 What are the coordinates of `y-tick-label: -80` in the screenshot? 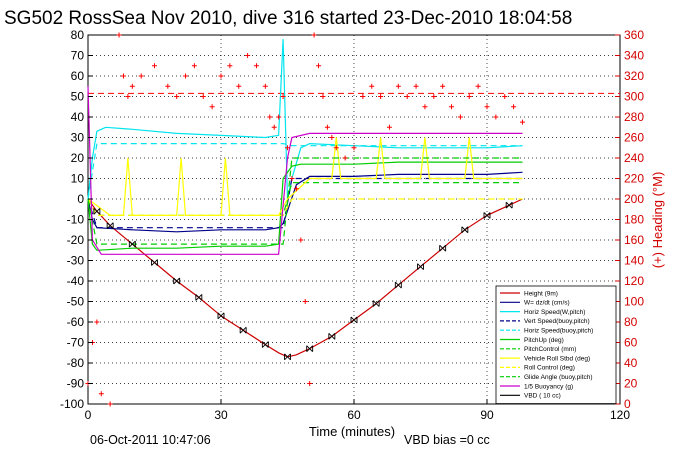 It's located at (76, 363).